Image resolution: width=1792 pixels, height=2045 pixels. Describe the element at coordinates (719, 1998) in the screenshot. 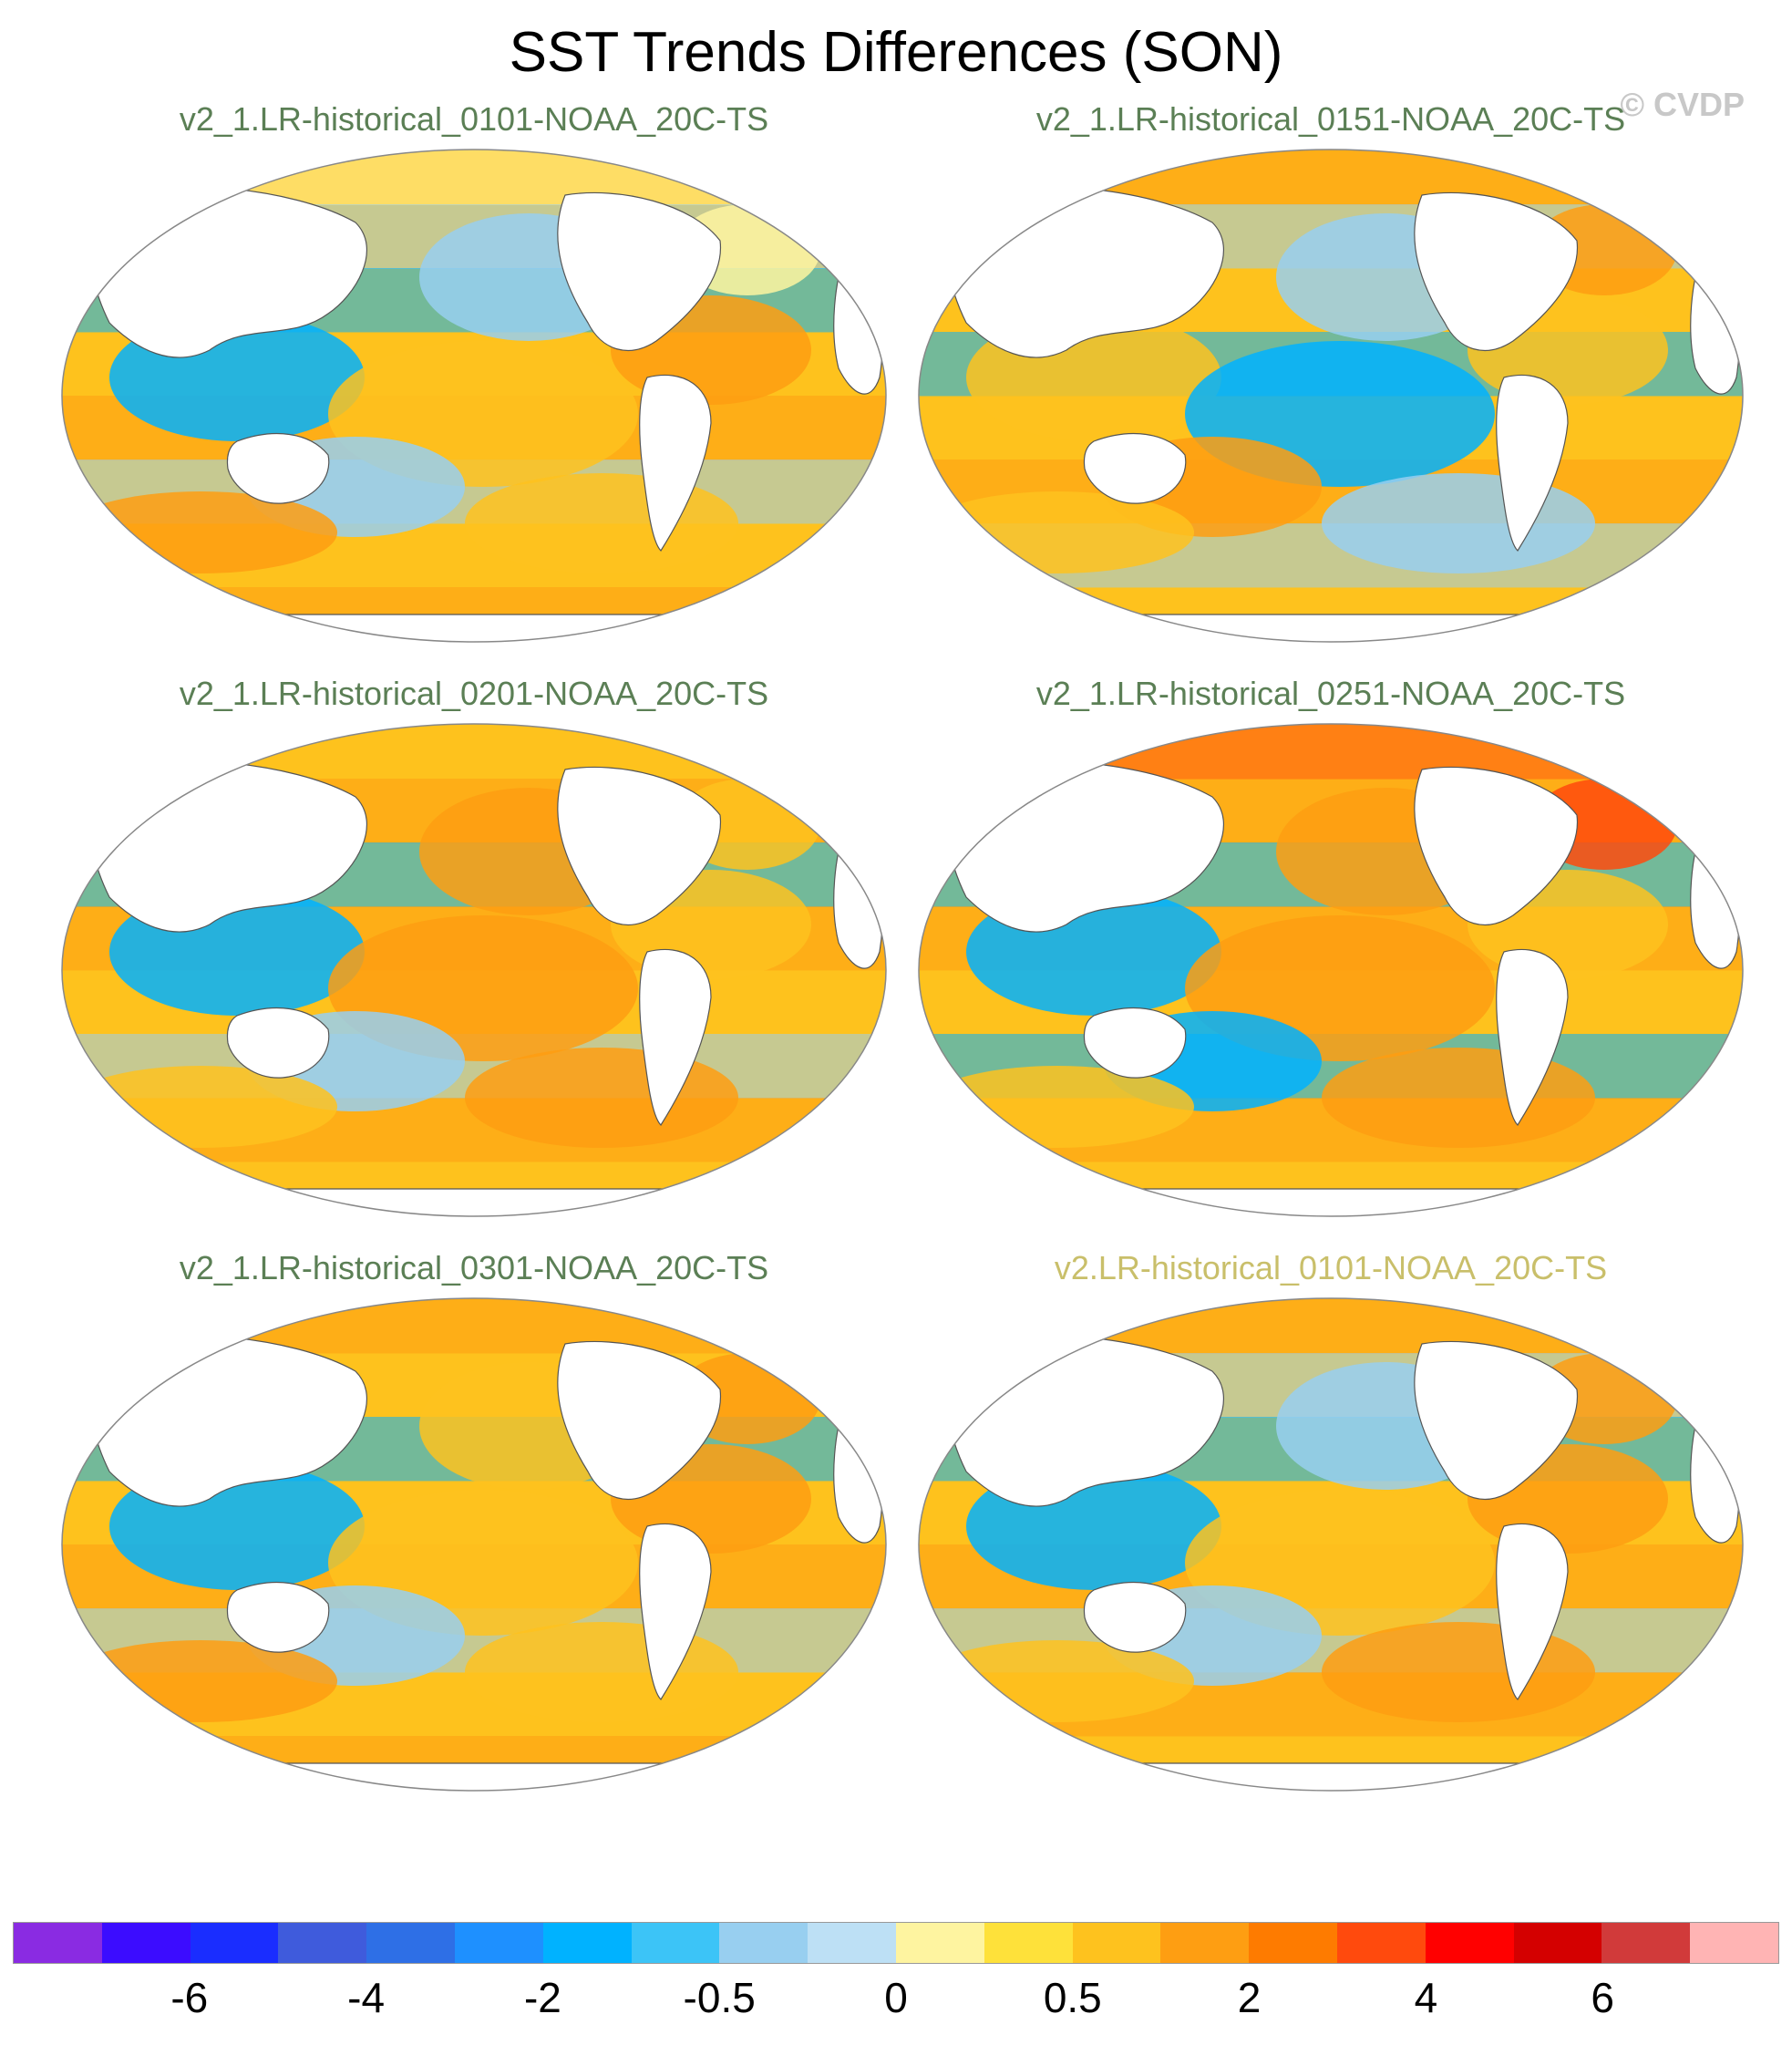

I see `colorbar-tick-label: -0.5` at that location.